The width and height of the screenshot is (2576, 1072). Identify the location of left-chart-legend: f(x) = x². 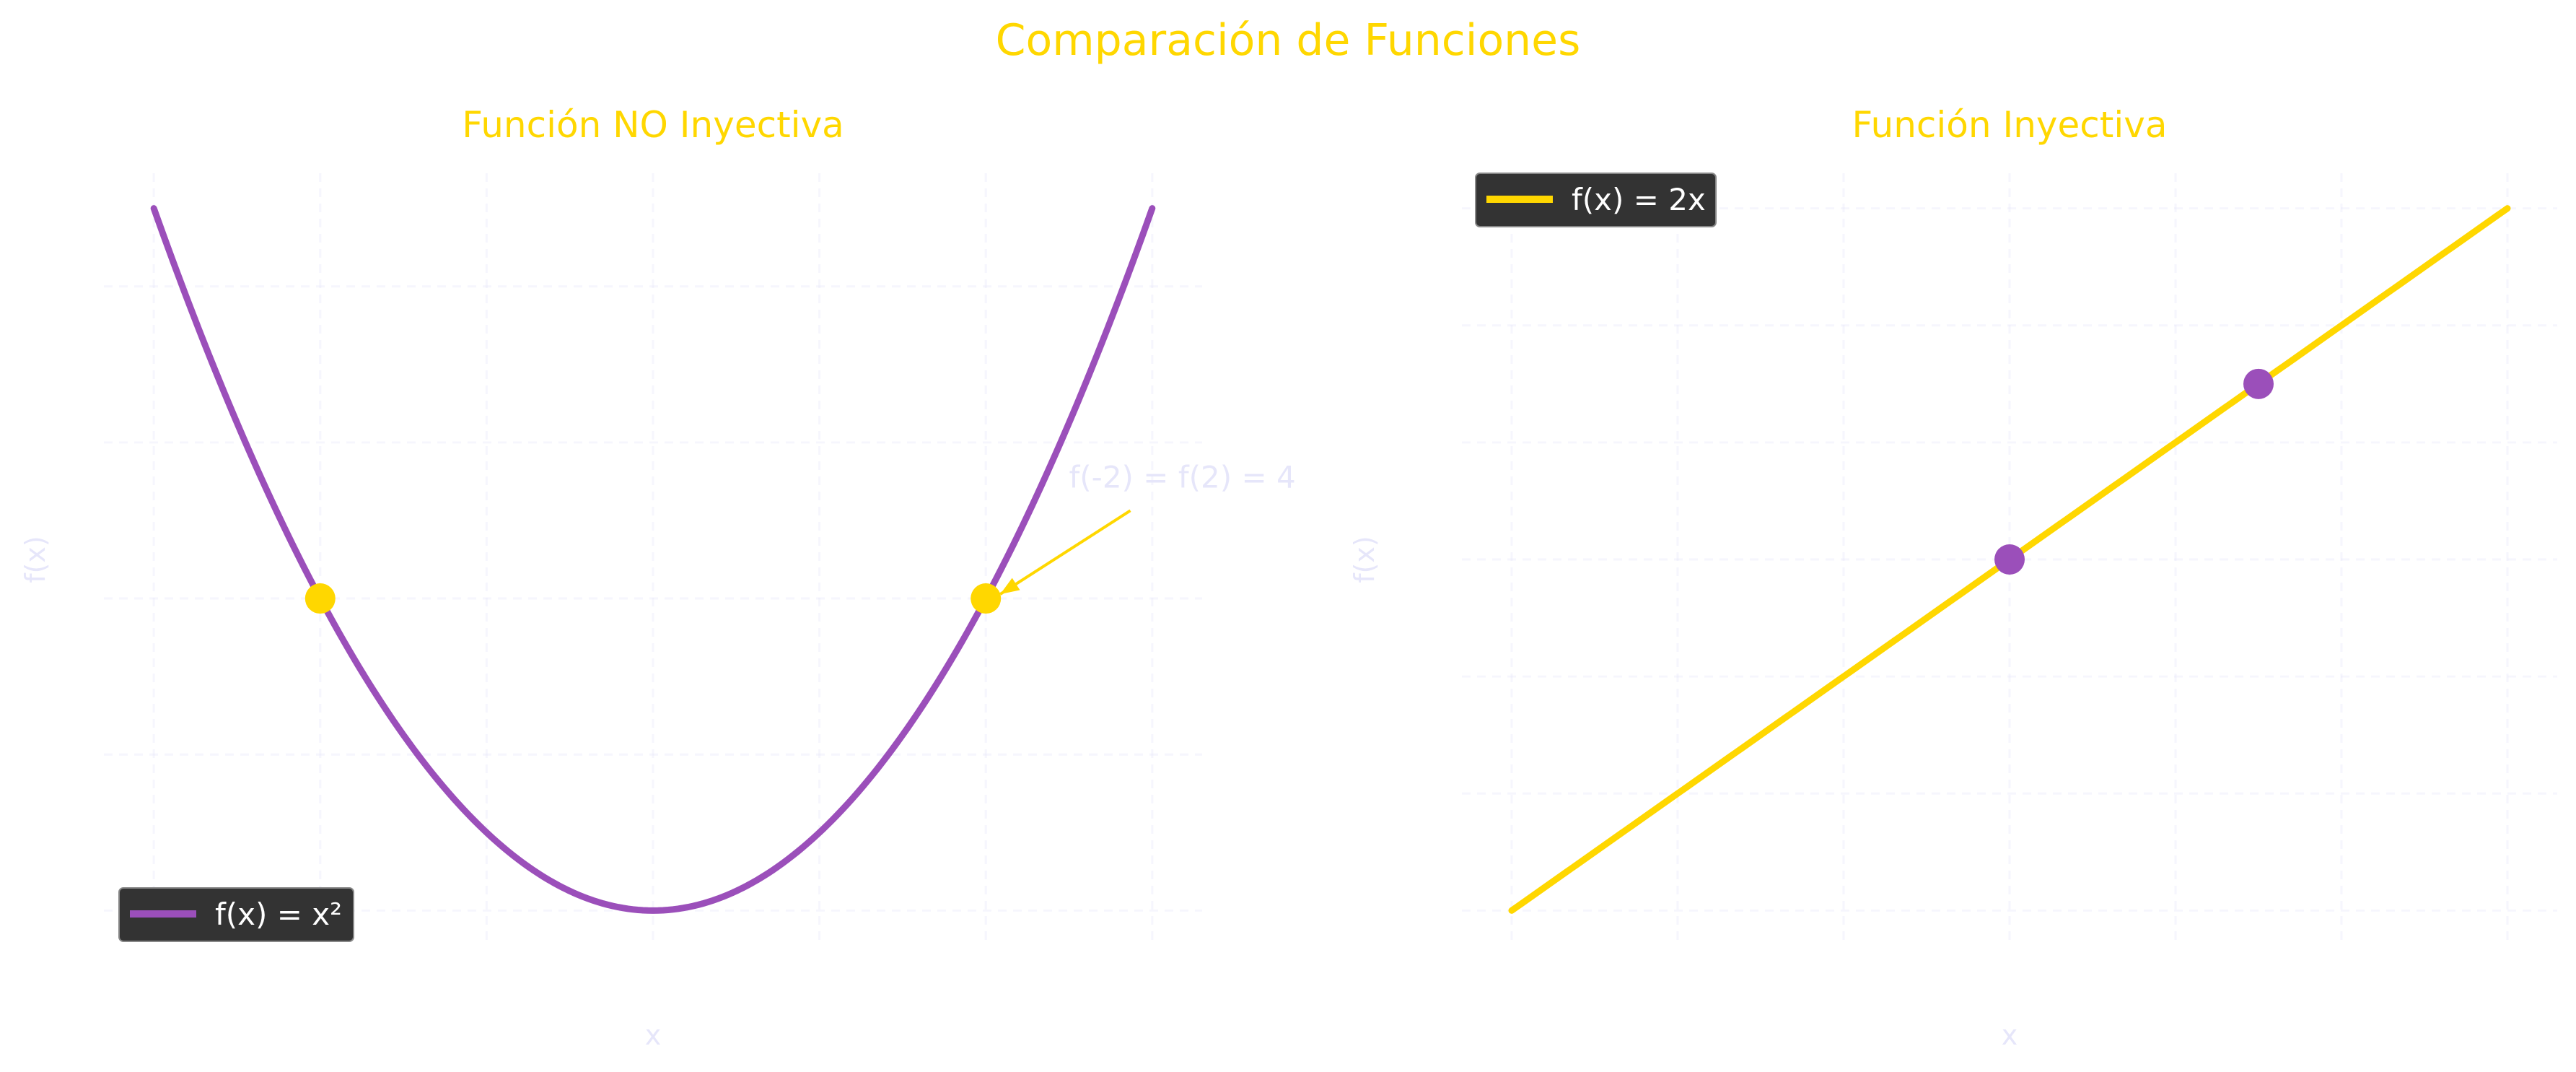
(236, 914).